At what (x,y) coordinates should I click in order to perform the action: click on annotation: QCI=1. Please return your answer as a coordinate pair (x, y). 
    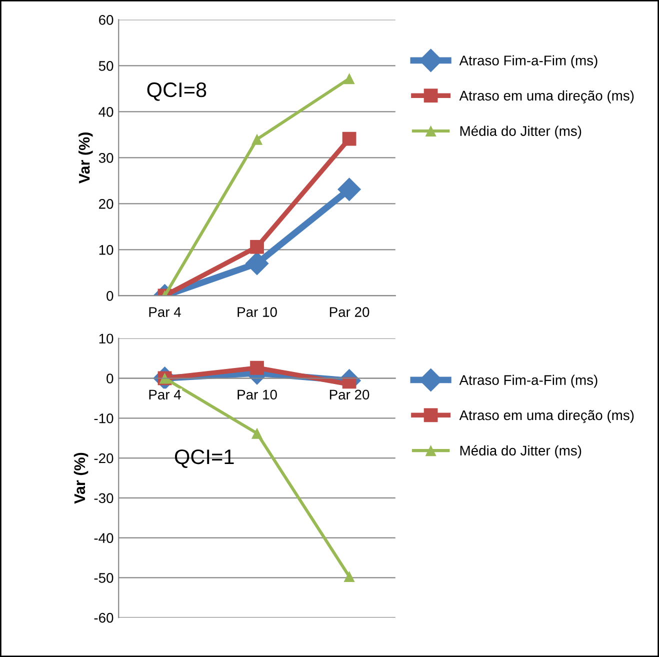
    Looking at the image, I should click on (204, 458).